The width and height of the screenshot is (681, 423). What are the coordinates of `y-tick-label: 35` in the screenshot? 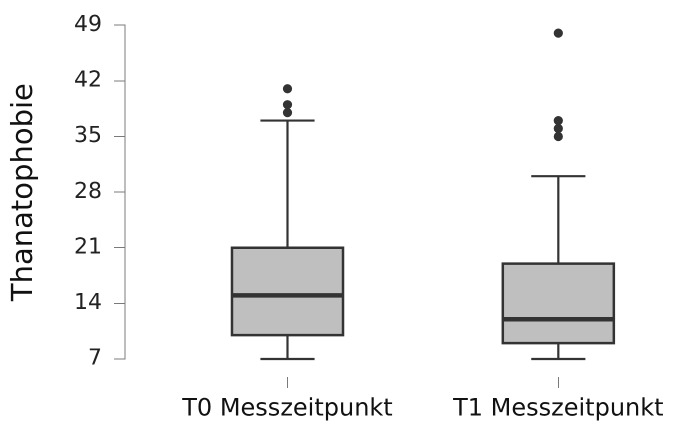 It's located at (88, 135).